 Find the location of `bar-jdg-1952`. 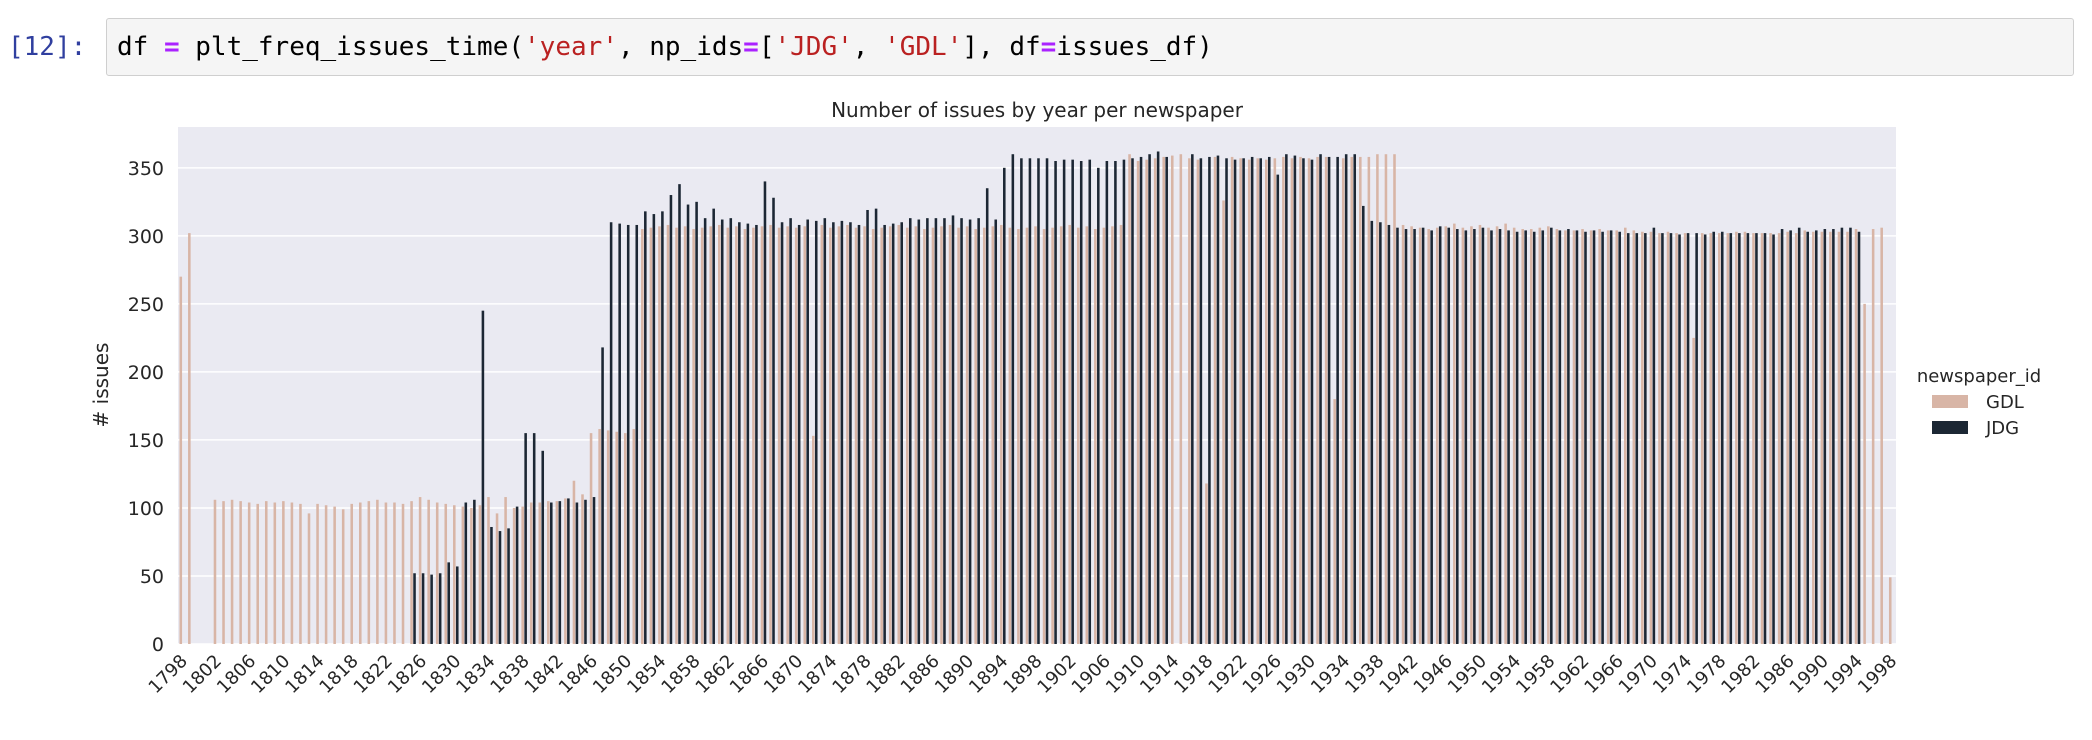

bar-jdg-1952 is located at coordinates (1500, 437).